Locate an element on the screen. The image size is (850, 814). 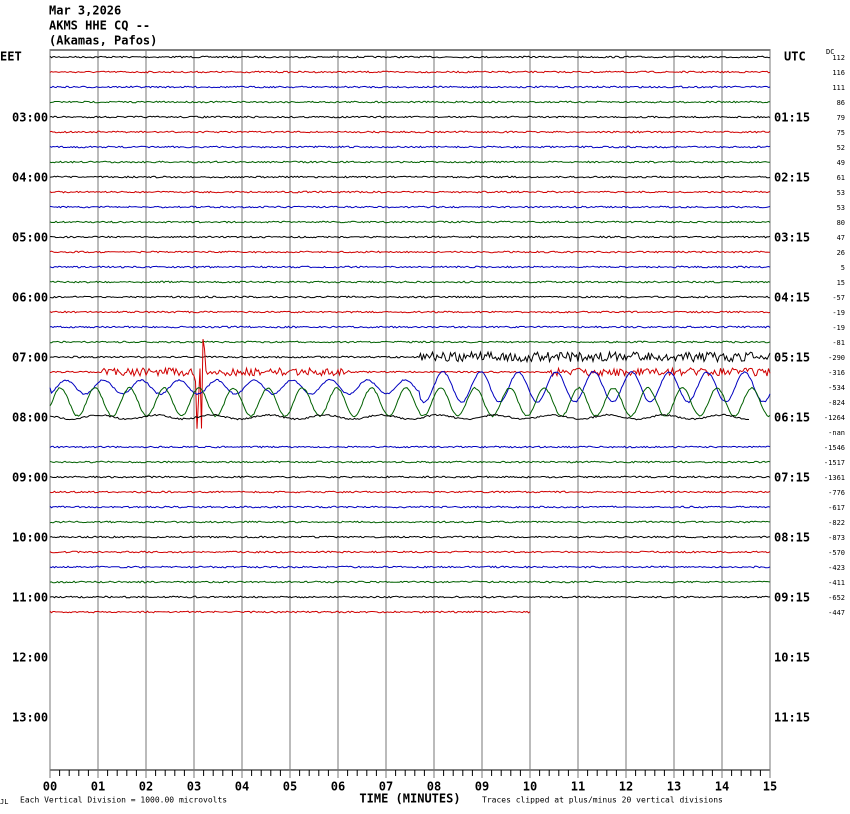
dc-label: 79 is located at coordinates (841, 118).